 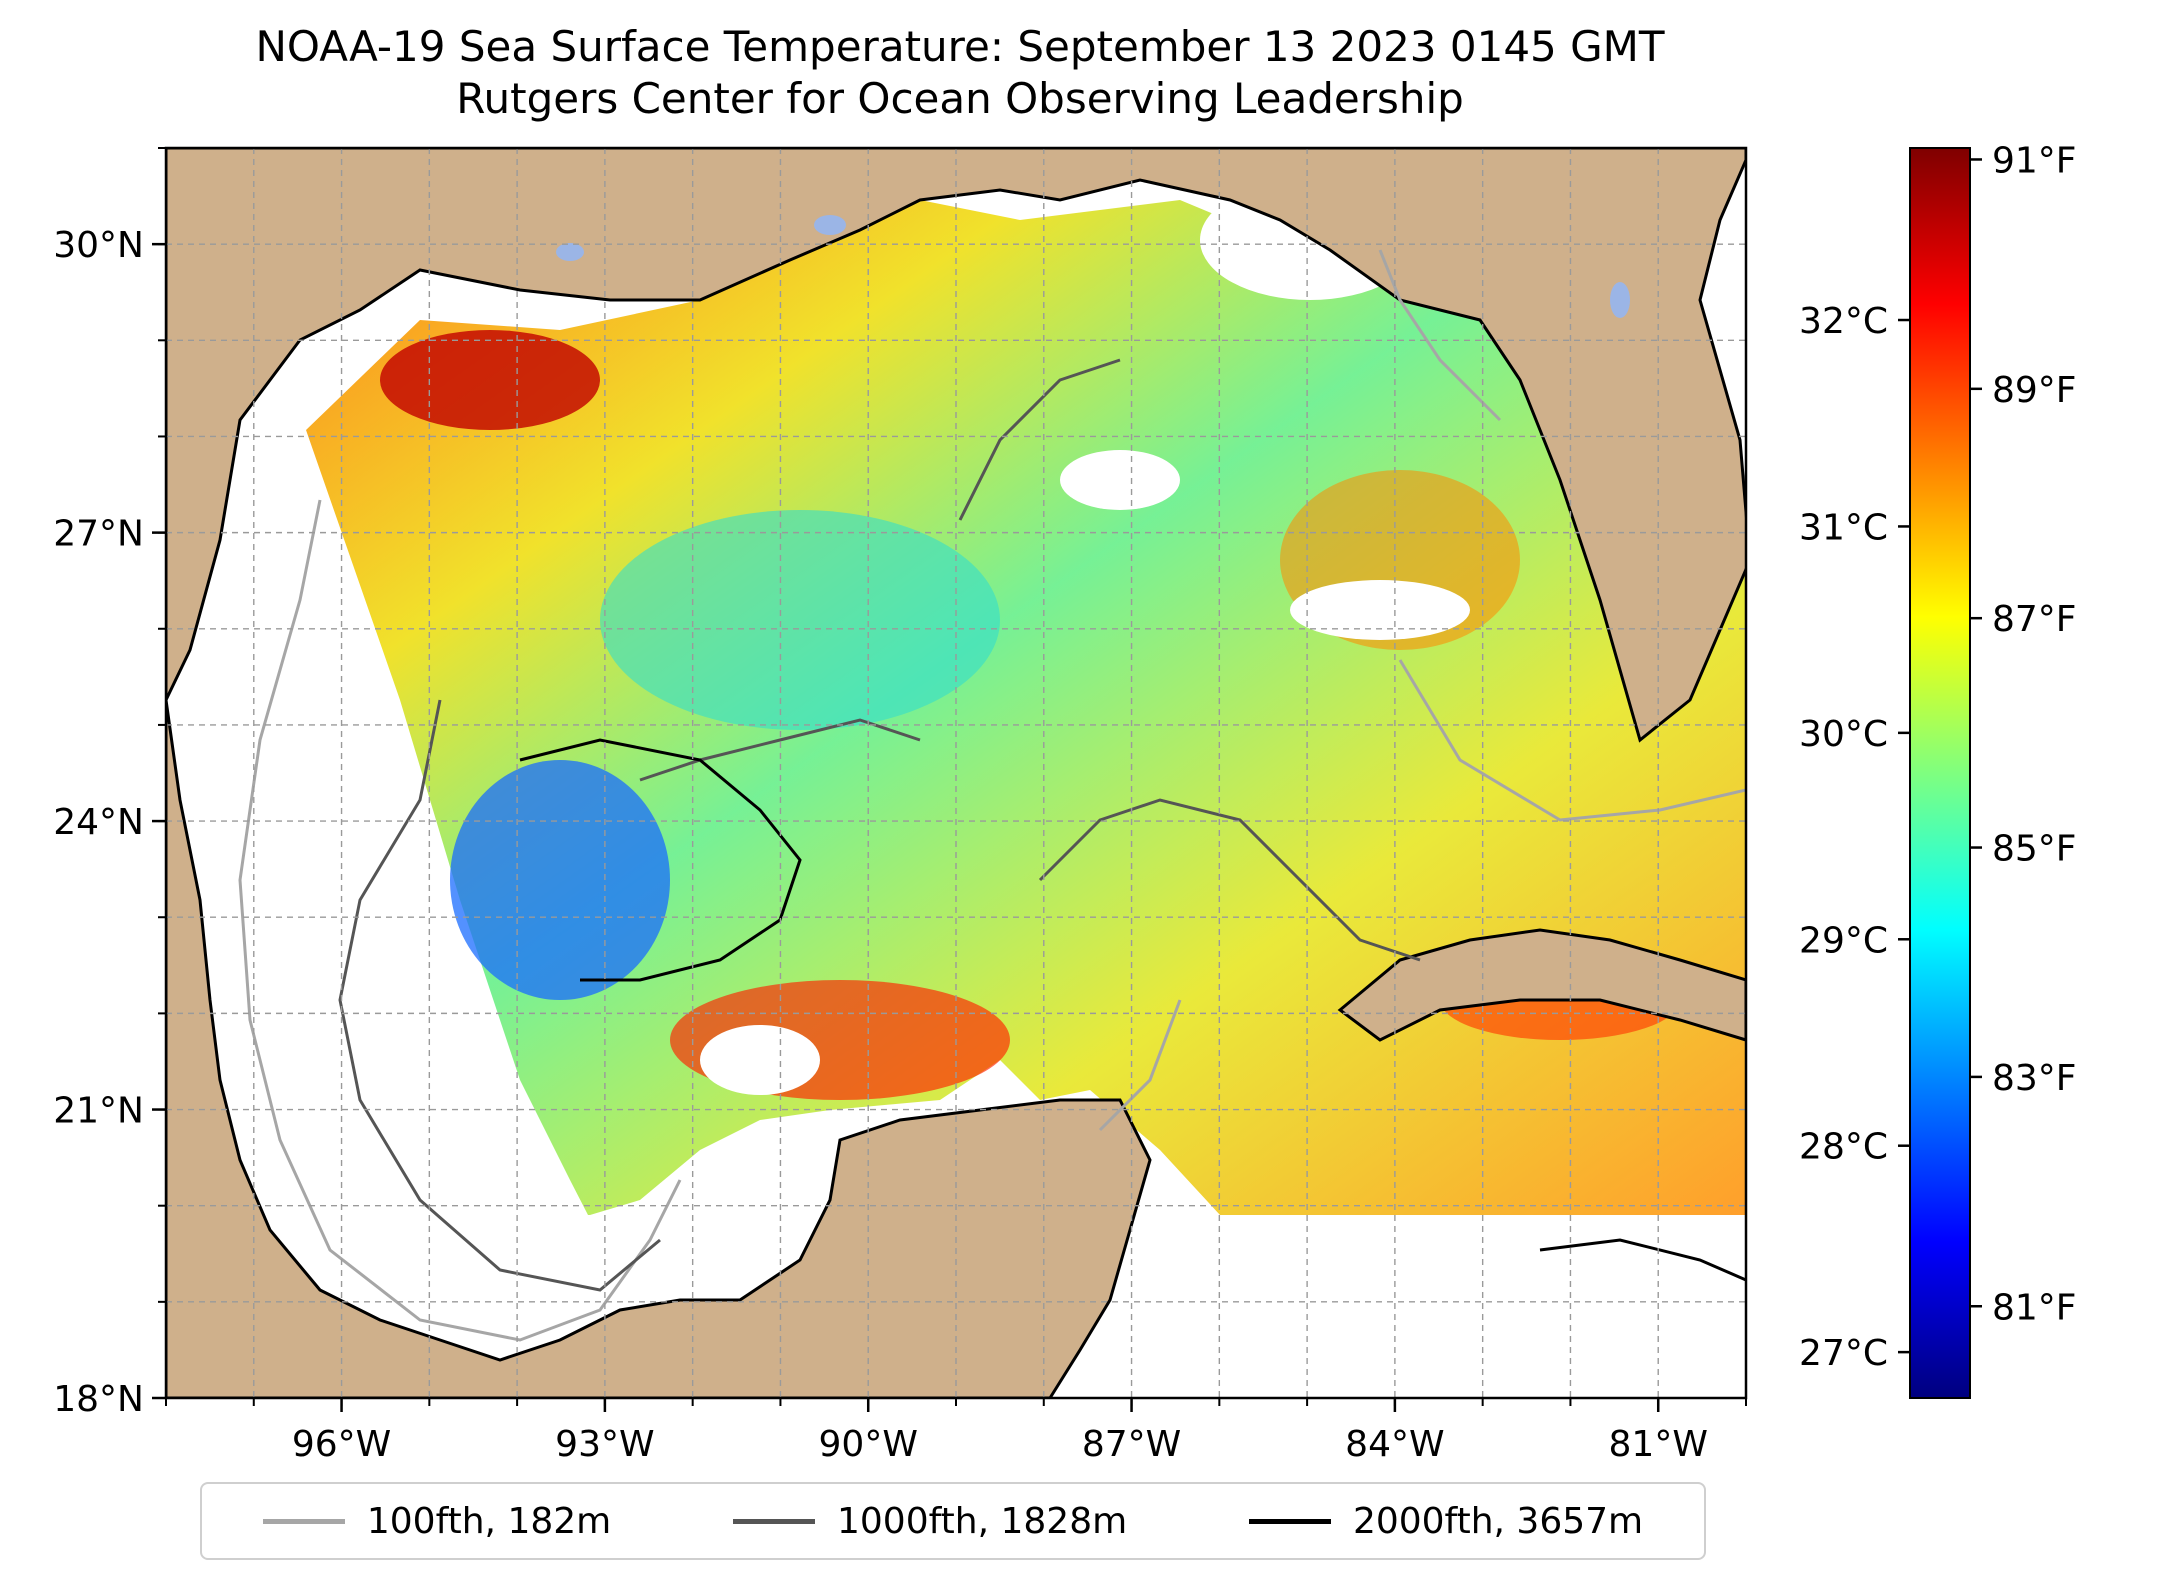 I want to click on colorbar-c-label: 30°C, so click(x=1843, y=734).